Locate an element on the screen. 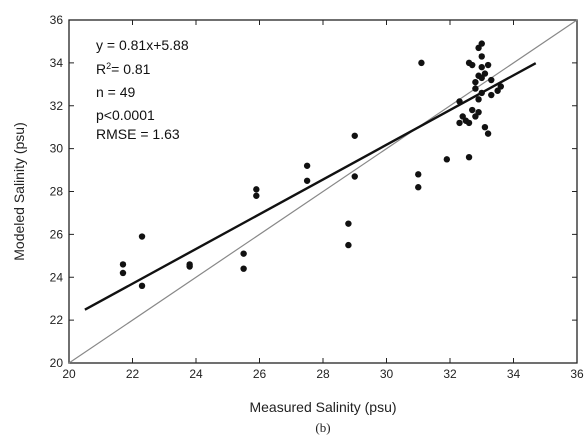 The image size is (587, 441). y-tick-label: 20 is located at coordinates (57, 363).